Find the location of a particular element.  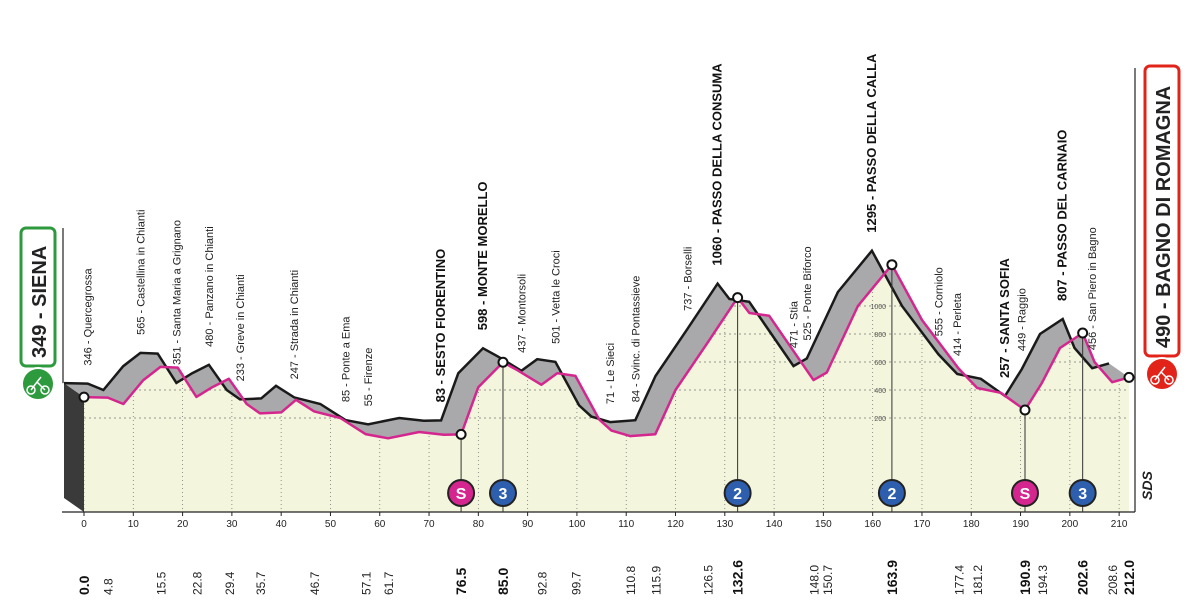

x-tick-label: 200 is located at coordinates (1070, 524).